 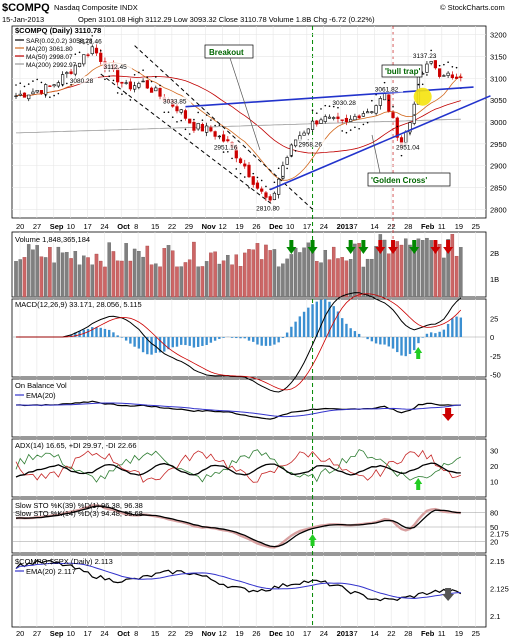 What do you see at coordinates (498, 78) in the screenshot?
I see `y-tick-label: 3100` at bounding box center [498, 78].